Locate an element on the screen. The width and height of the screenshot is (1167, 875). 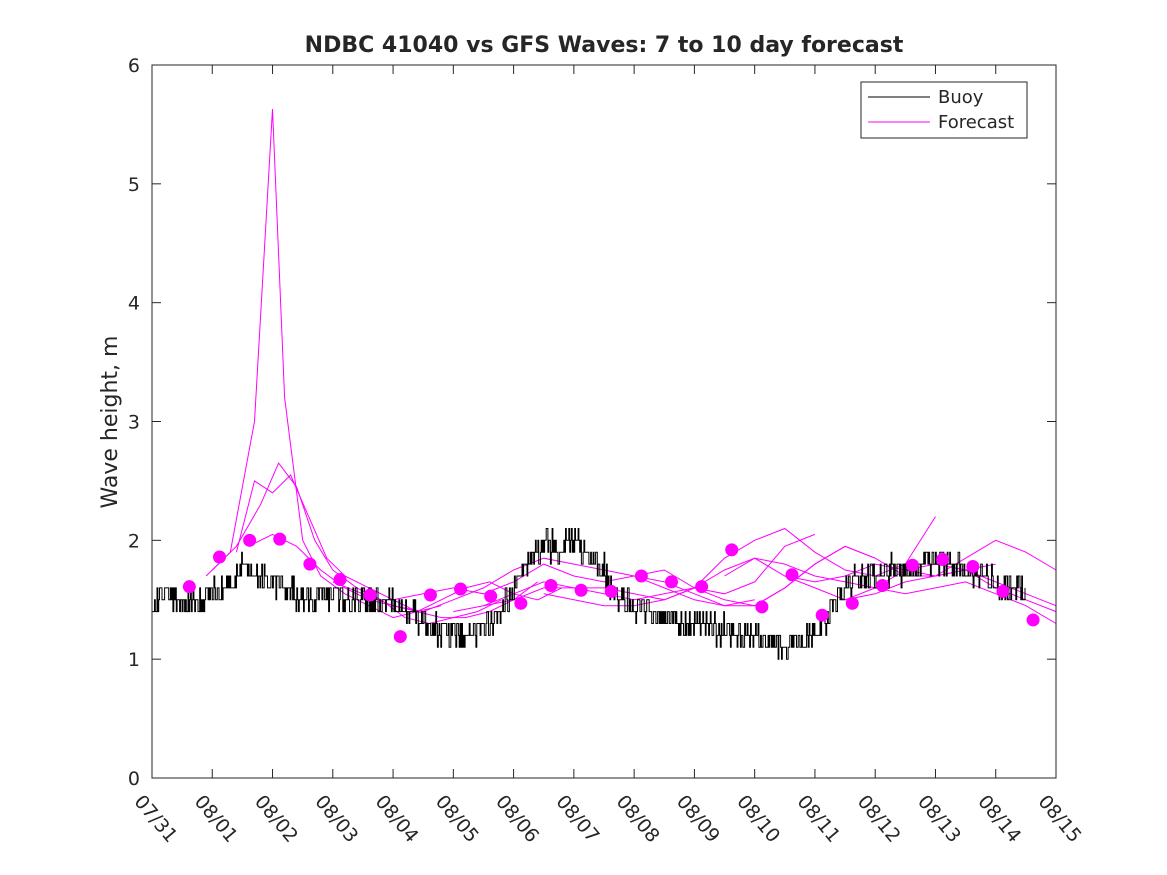
points-layer is located at coordinates (611, 588).